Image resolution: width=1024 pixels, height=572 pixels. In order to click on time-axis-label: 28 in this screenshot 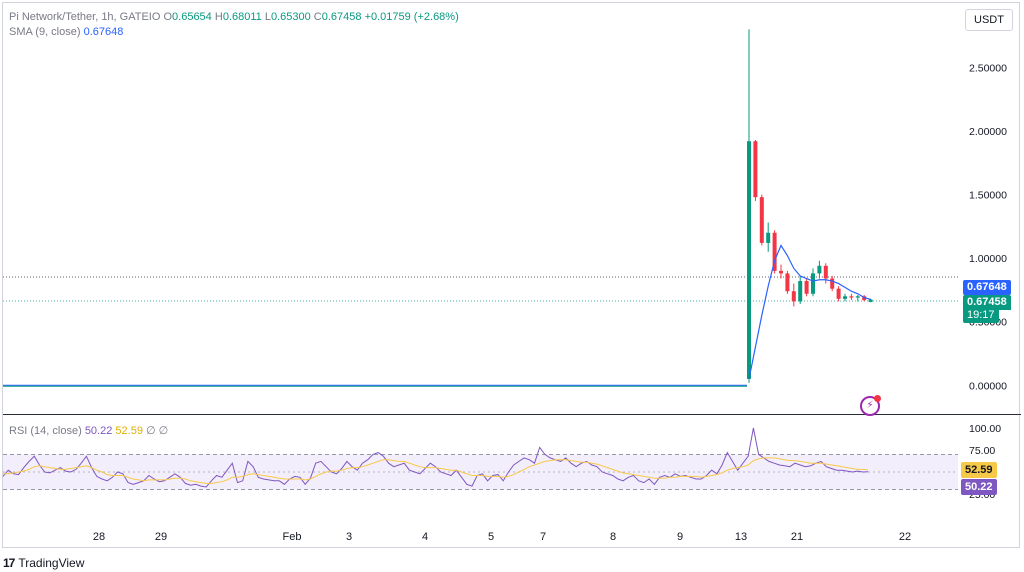, I will do `click(99, 537)`.